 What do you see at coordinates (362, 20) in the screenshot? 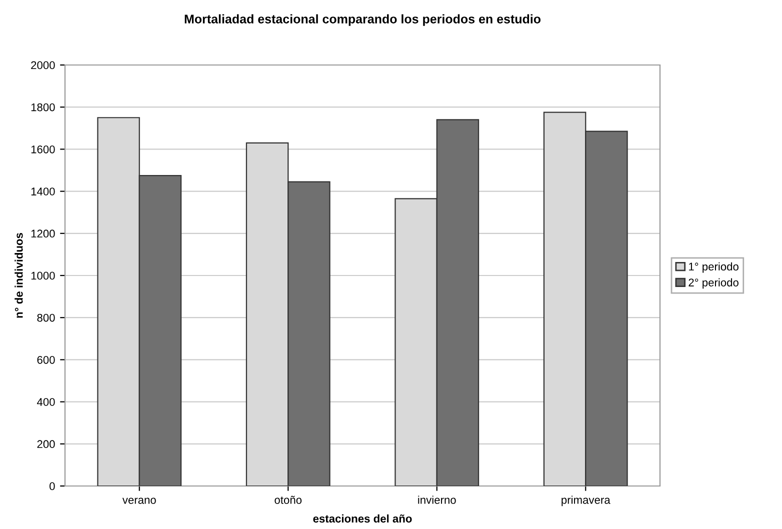
I see `chart-title: Mortaliadad estacional comparando los periodos en estudio` at bounding box center [362, 20].